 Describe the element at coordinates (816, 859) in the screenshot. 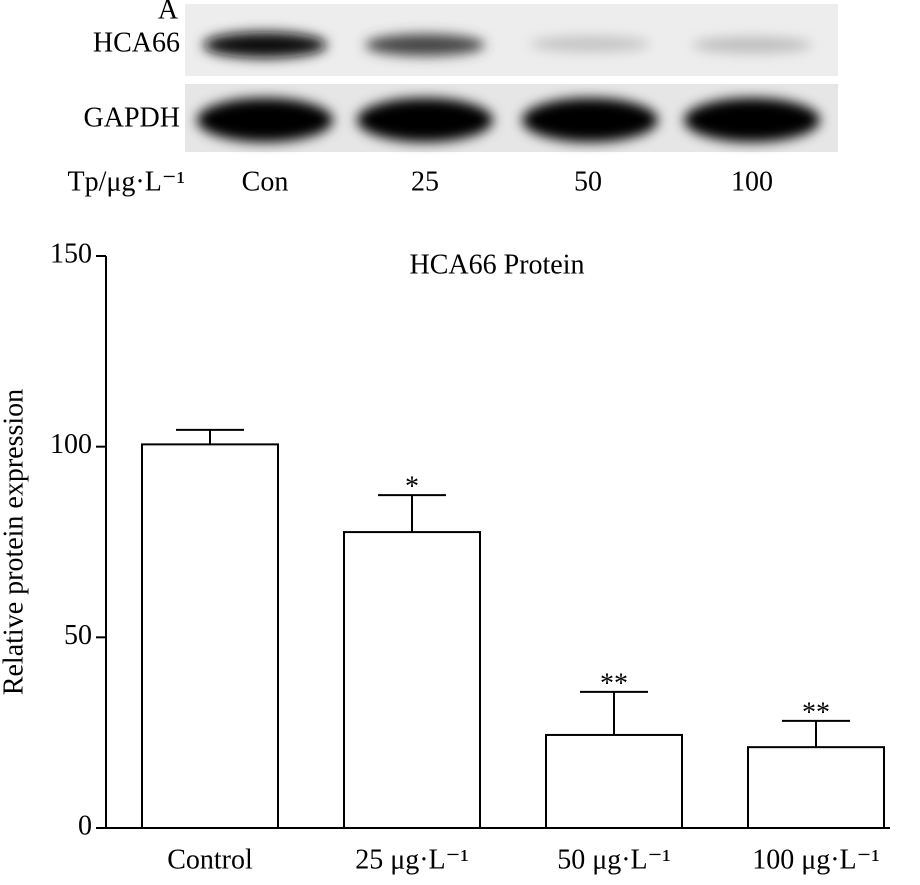

I see `x-tick-label: 100 μg·L⁻¹` at that location.